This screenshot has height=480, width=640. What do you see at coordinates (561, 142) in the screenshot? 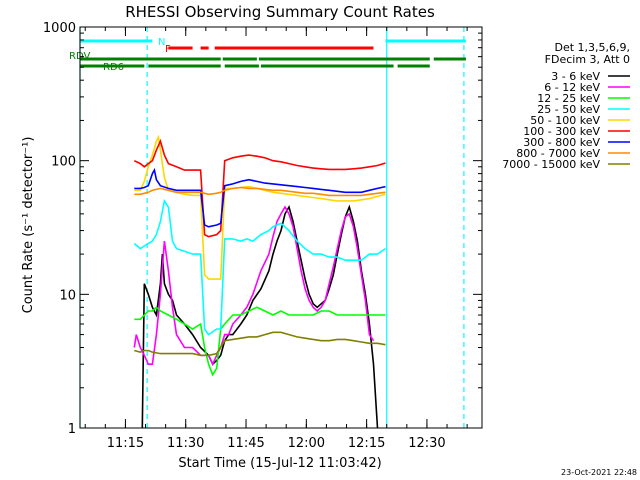
I see `legend-entry: 300 - 800 keV` at bounding box center [561, 142].